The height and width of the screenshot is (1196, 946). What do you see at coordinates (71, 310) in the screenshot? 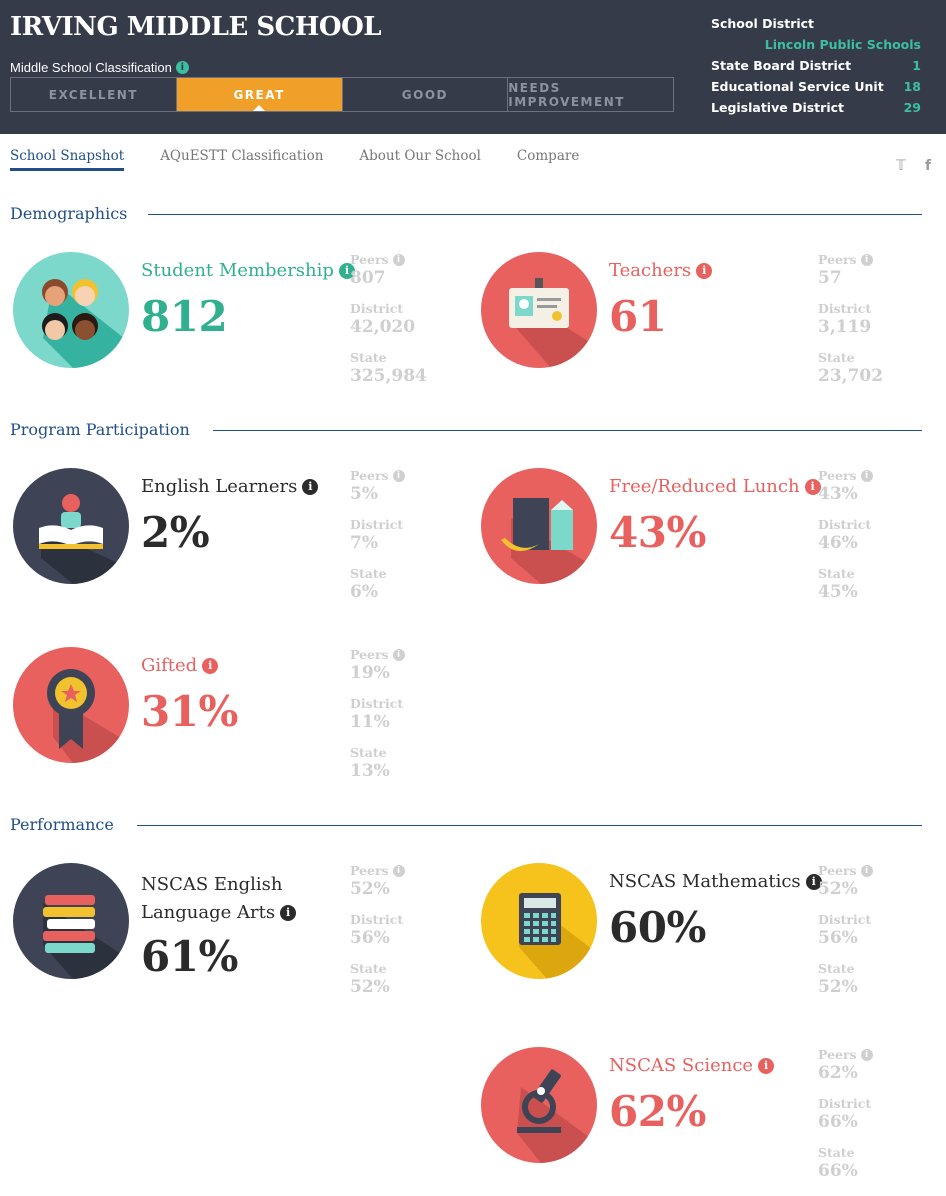
I see `students-icon` at bounding box center [71, 310].